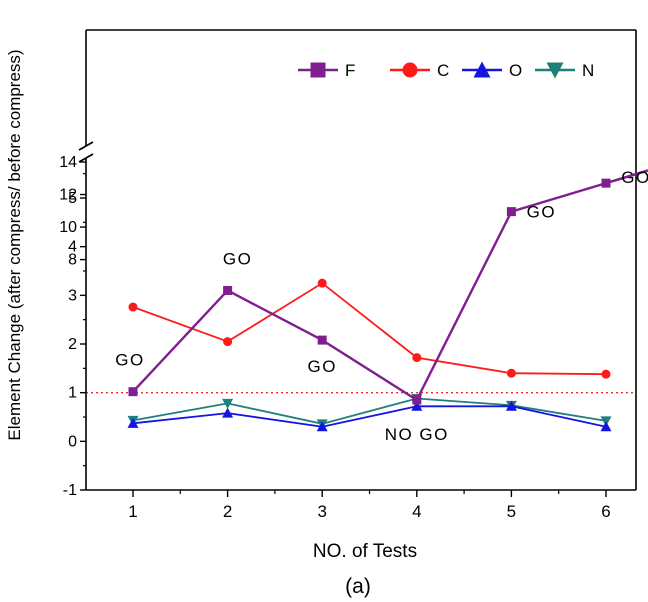 Image resolution: width=648 pixels, height=602 pixels. I want to click on y-tick-label: -1, so click(70, 490).